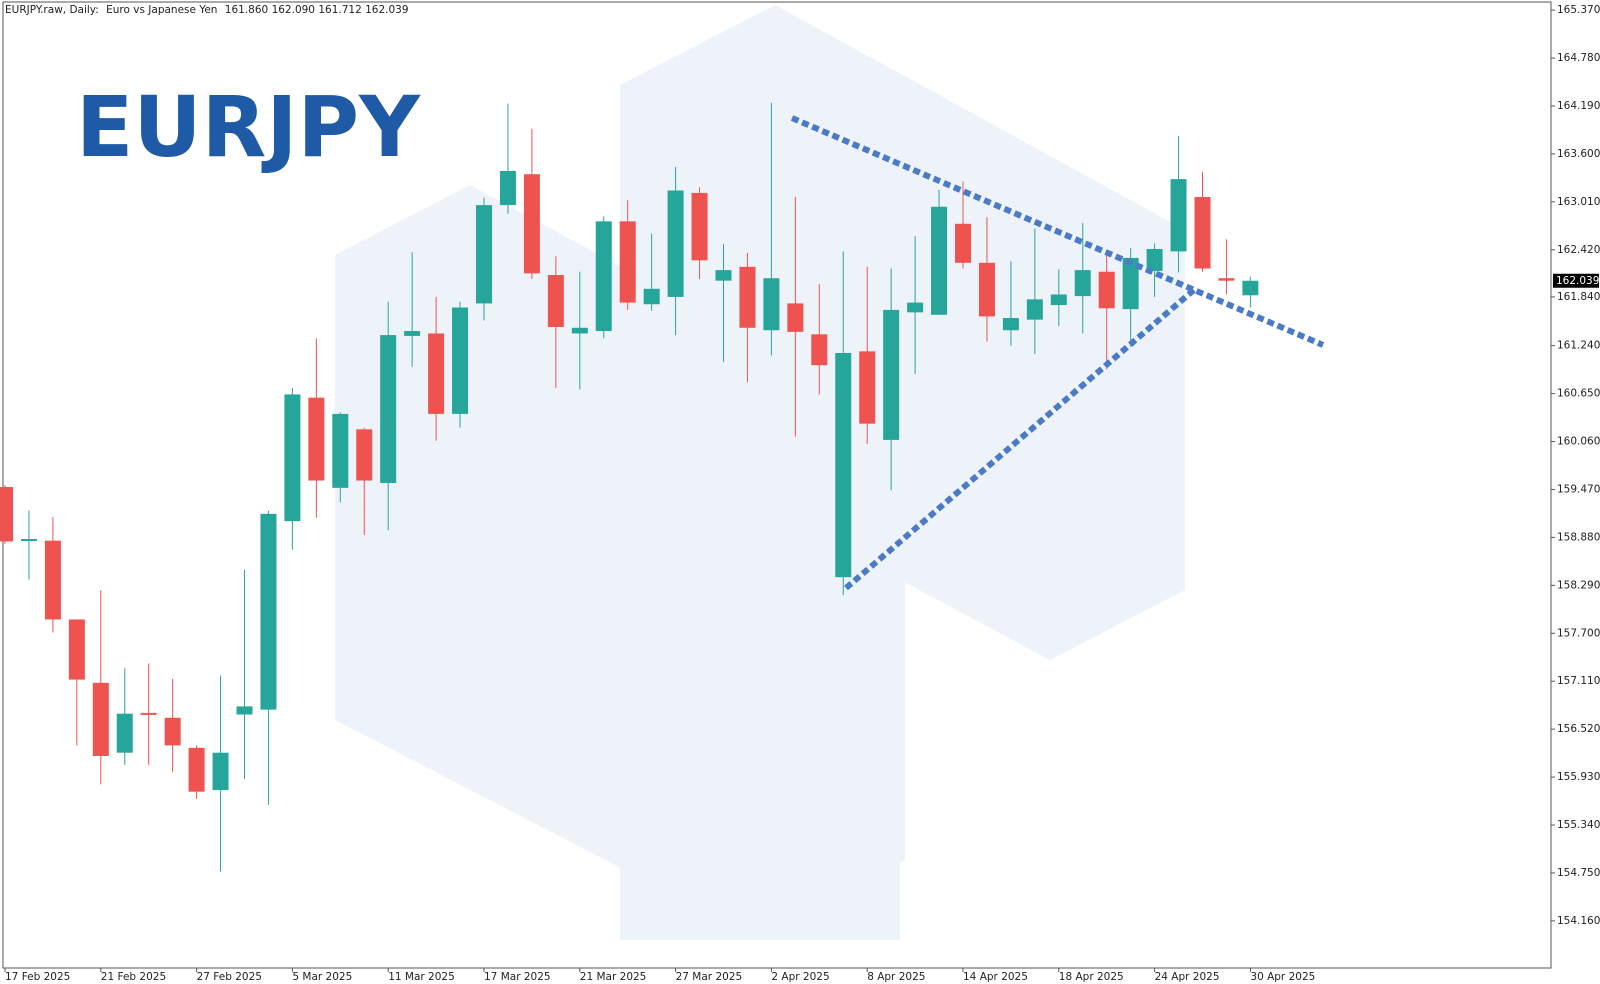 Image resolution: width=1600 pixels, height=984 pixels. I want to click on y-tick-label: 163.600, so click(1578, 154).